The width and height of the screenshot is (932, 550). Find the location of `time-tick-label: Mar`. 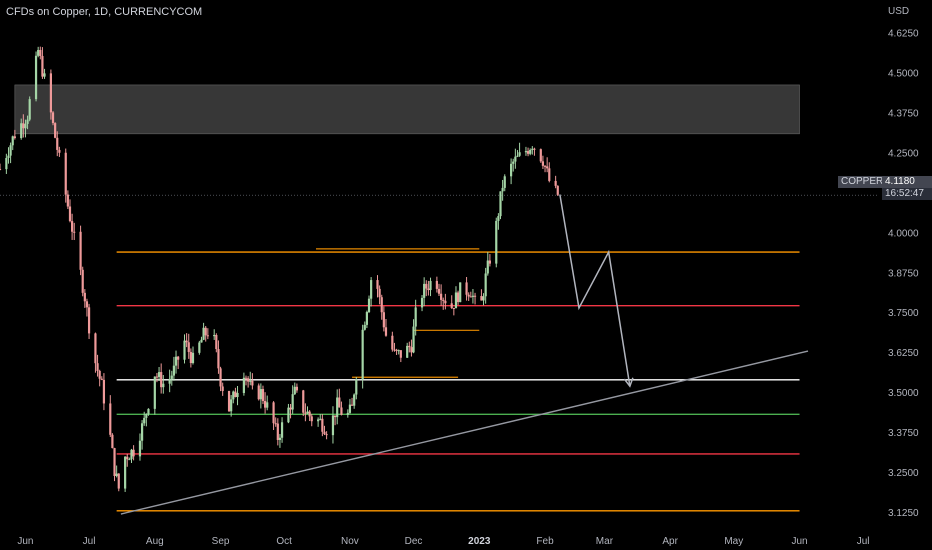

time-tick-label: Mar is located at coordinates (605, 541).